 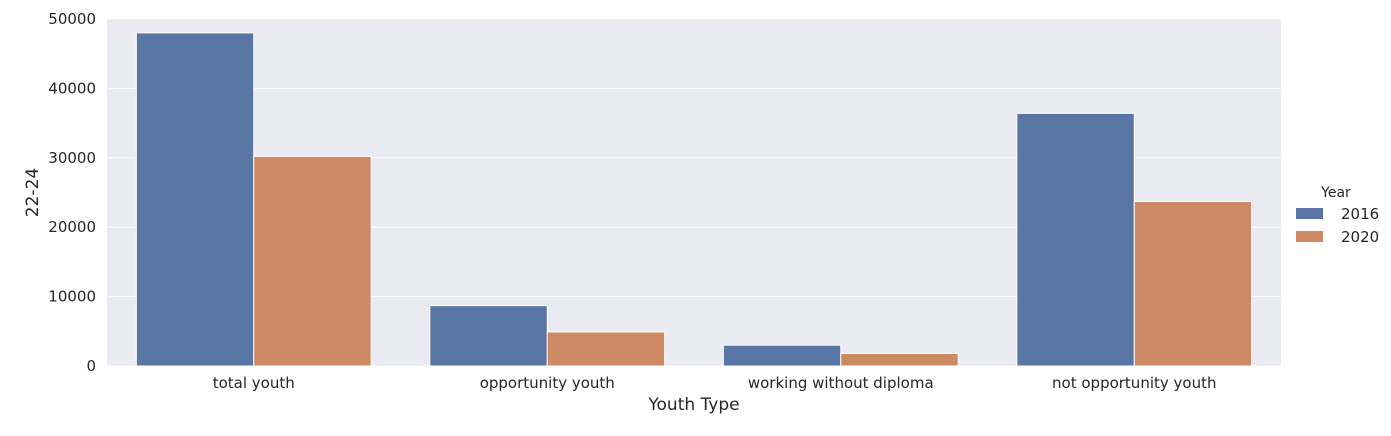 What do you see at coordinates (72, 158) in the screenshot?
I see `y-tick-label: 30000` at bounding box center [72, 158].